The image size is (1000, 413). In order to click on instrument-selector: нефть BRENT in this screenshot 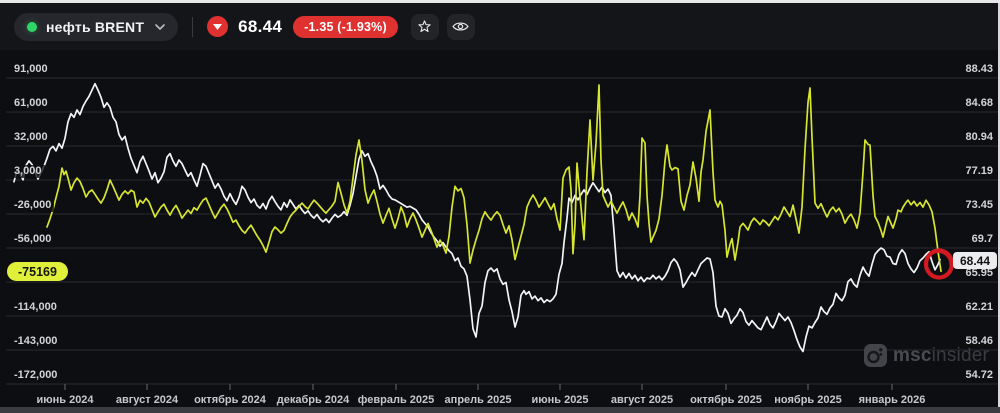, I will do `click(96, 26)`.